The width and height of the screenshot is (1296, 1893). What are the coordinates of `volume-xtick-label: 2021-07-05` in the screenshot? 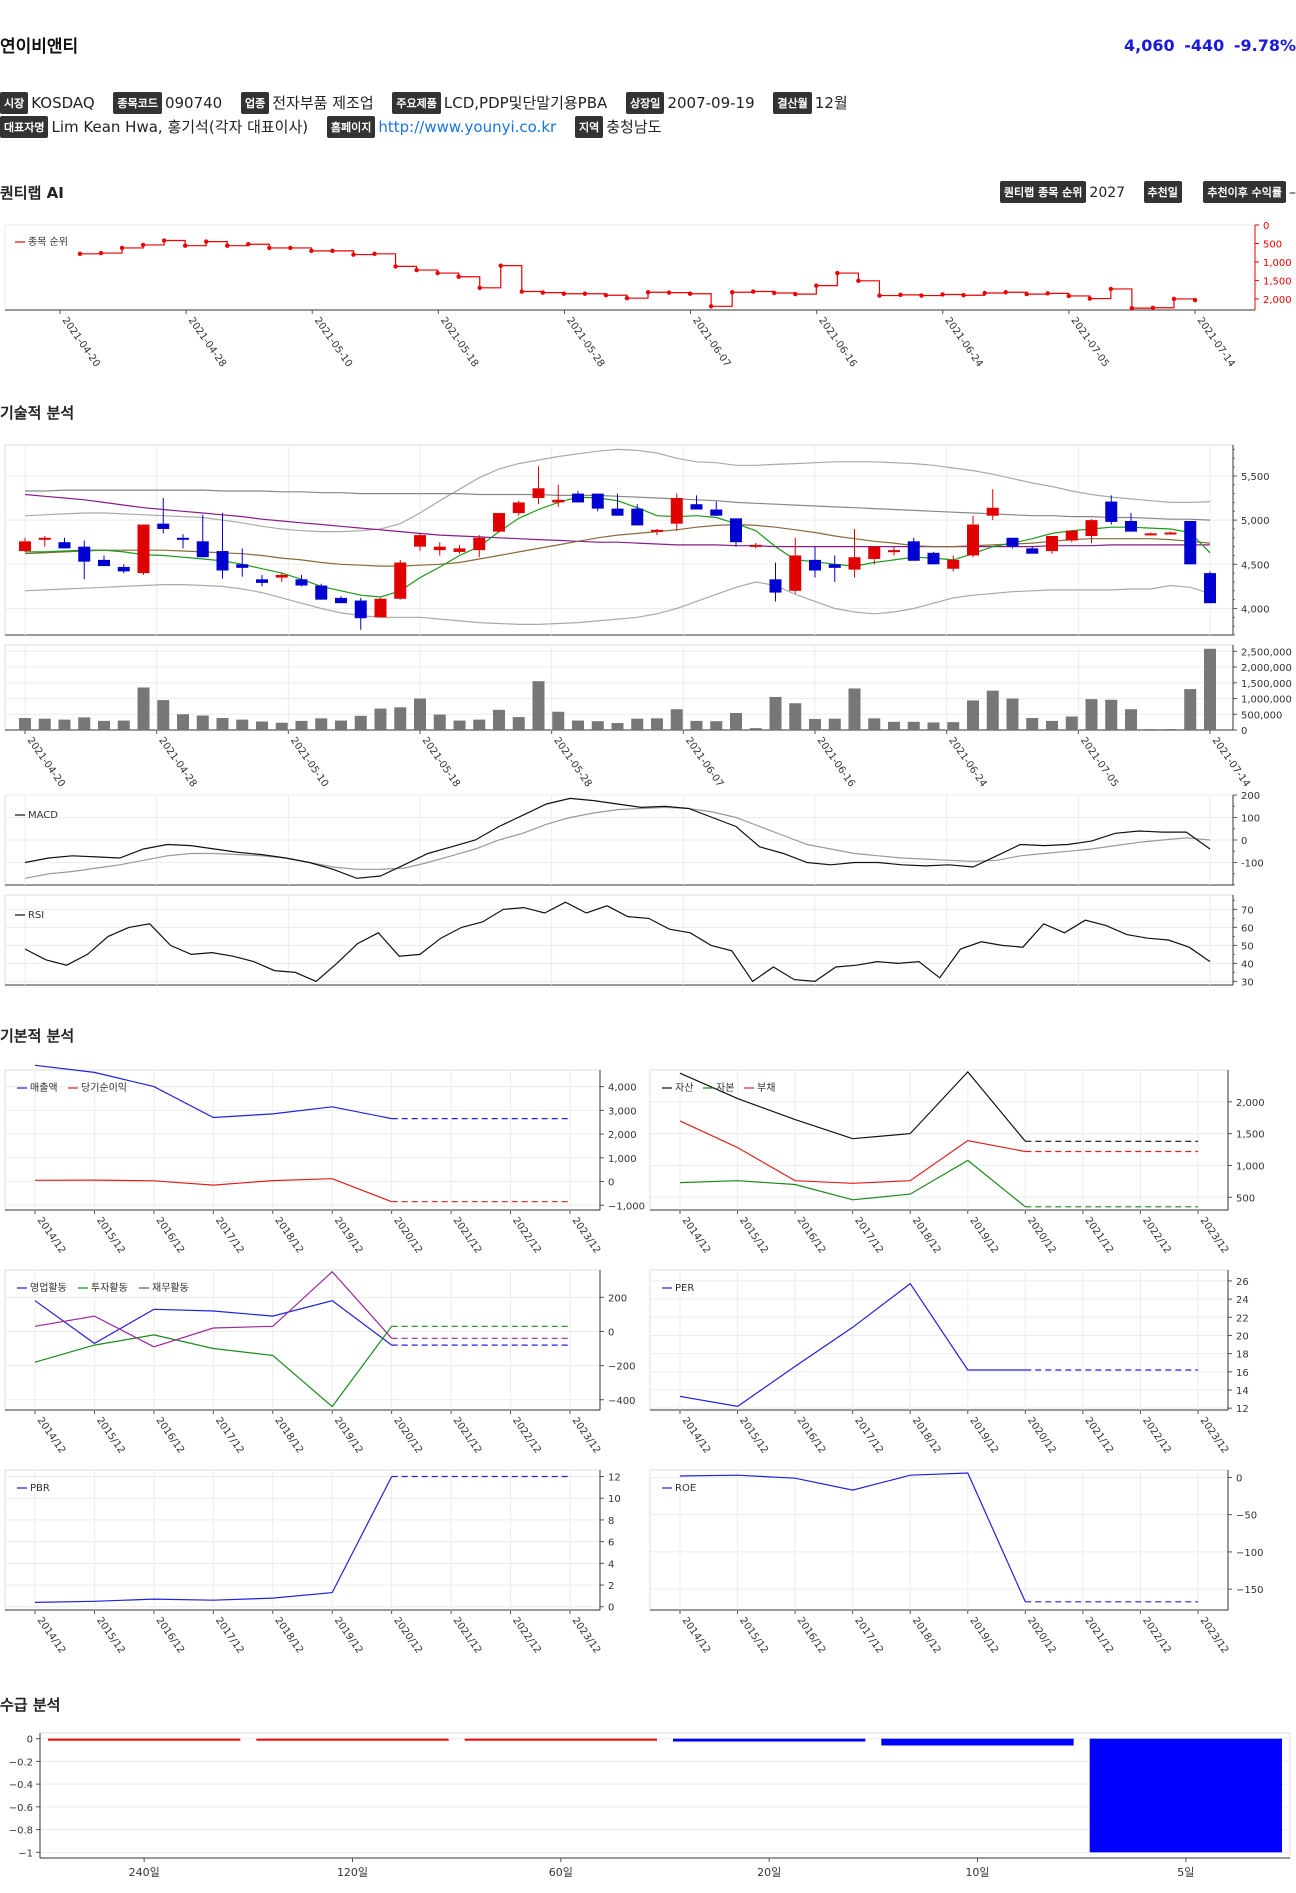 It's located at (1099, 762).